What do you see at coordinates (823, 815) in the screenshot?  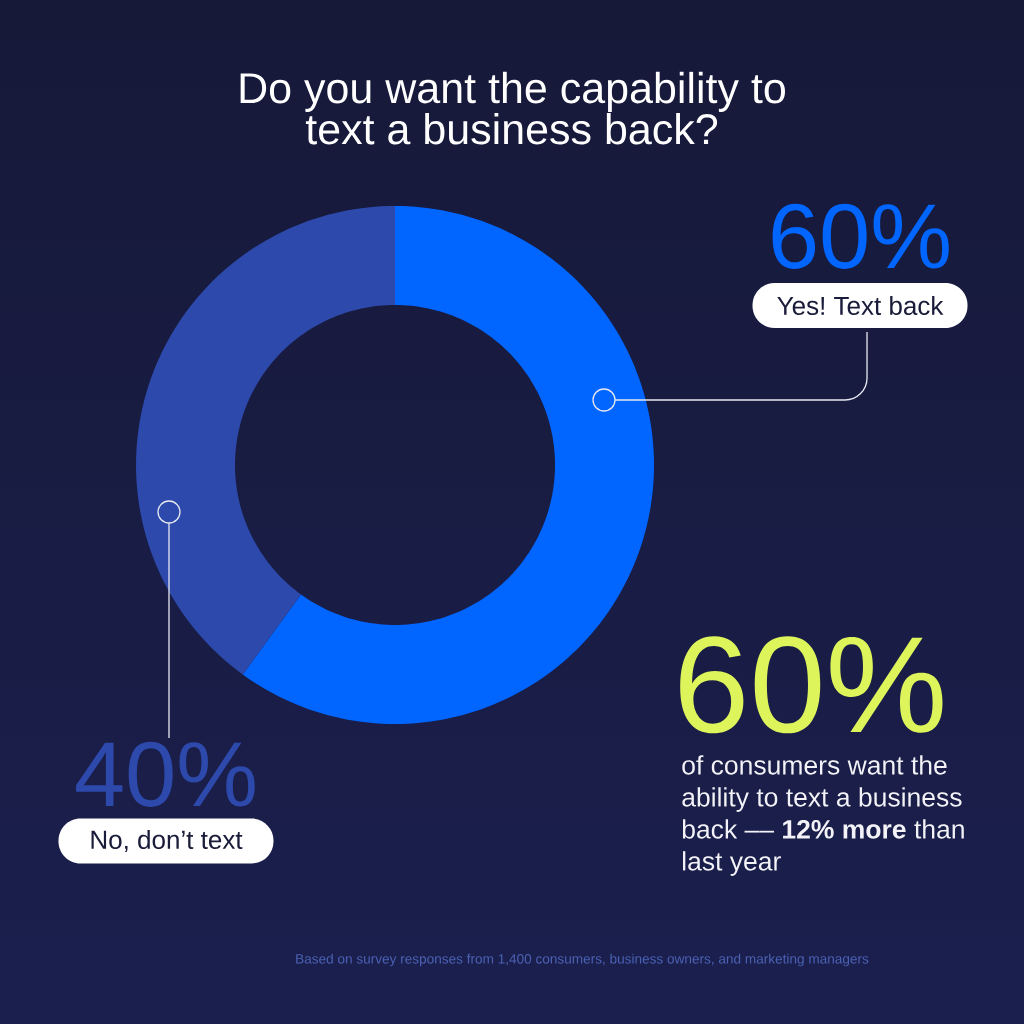 I see `text: of consumers want the ability to text a business back –– 12% more than last year` at bounding box center [823, 815].